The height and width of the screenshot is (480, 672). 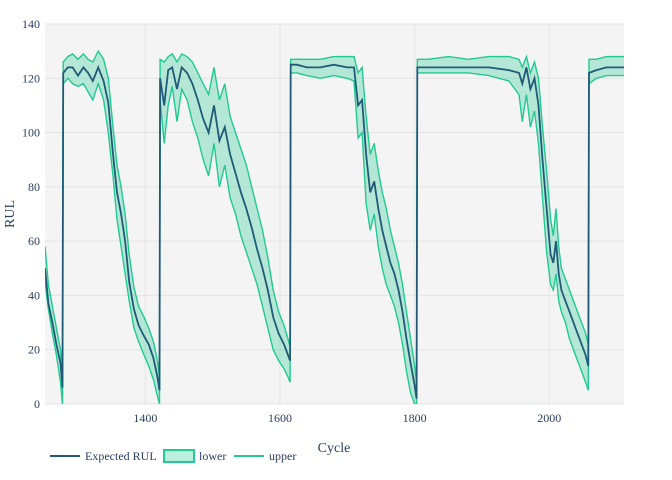 What do you see at coordinates (145, 418) in the screenshot?
I see `x-tick-label: 1400` at bounding box center [145, 418].